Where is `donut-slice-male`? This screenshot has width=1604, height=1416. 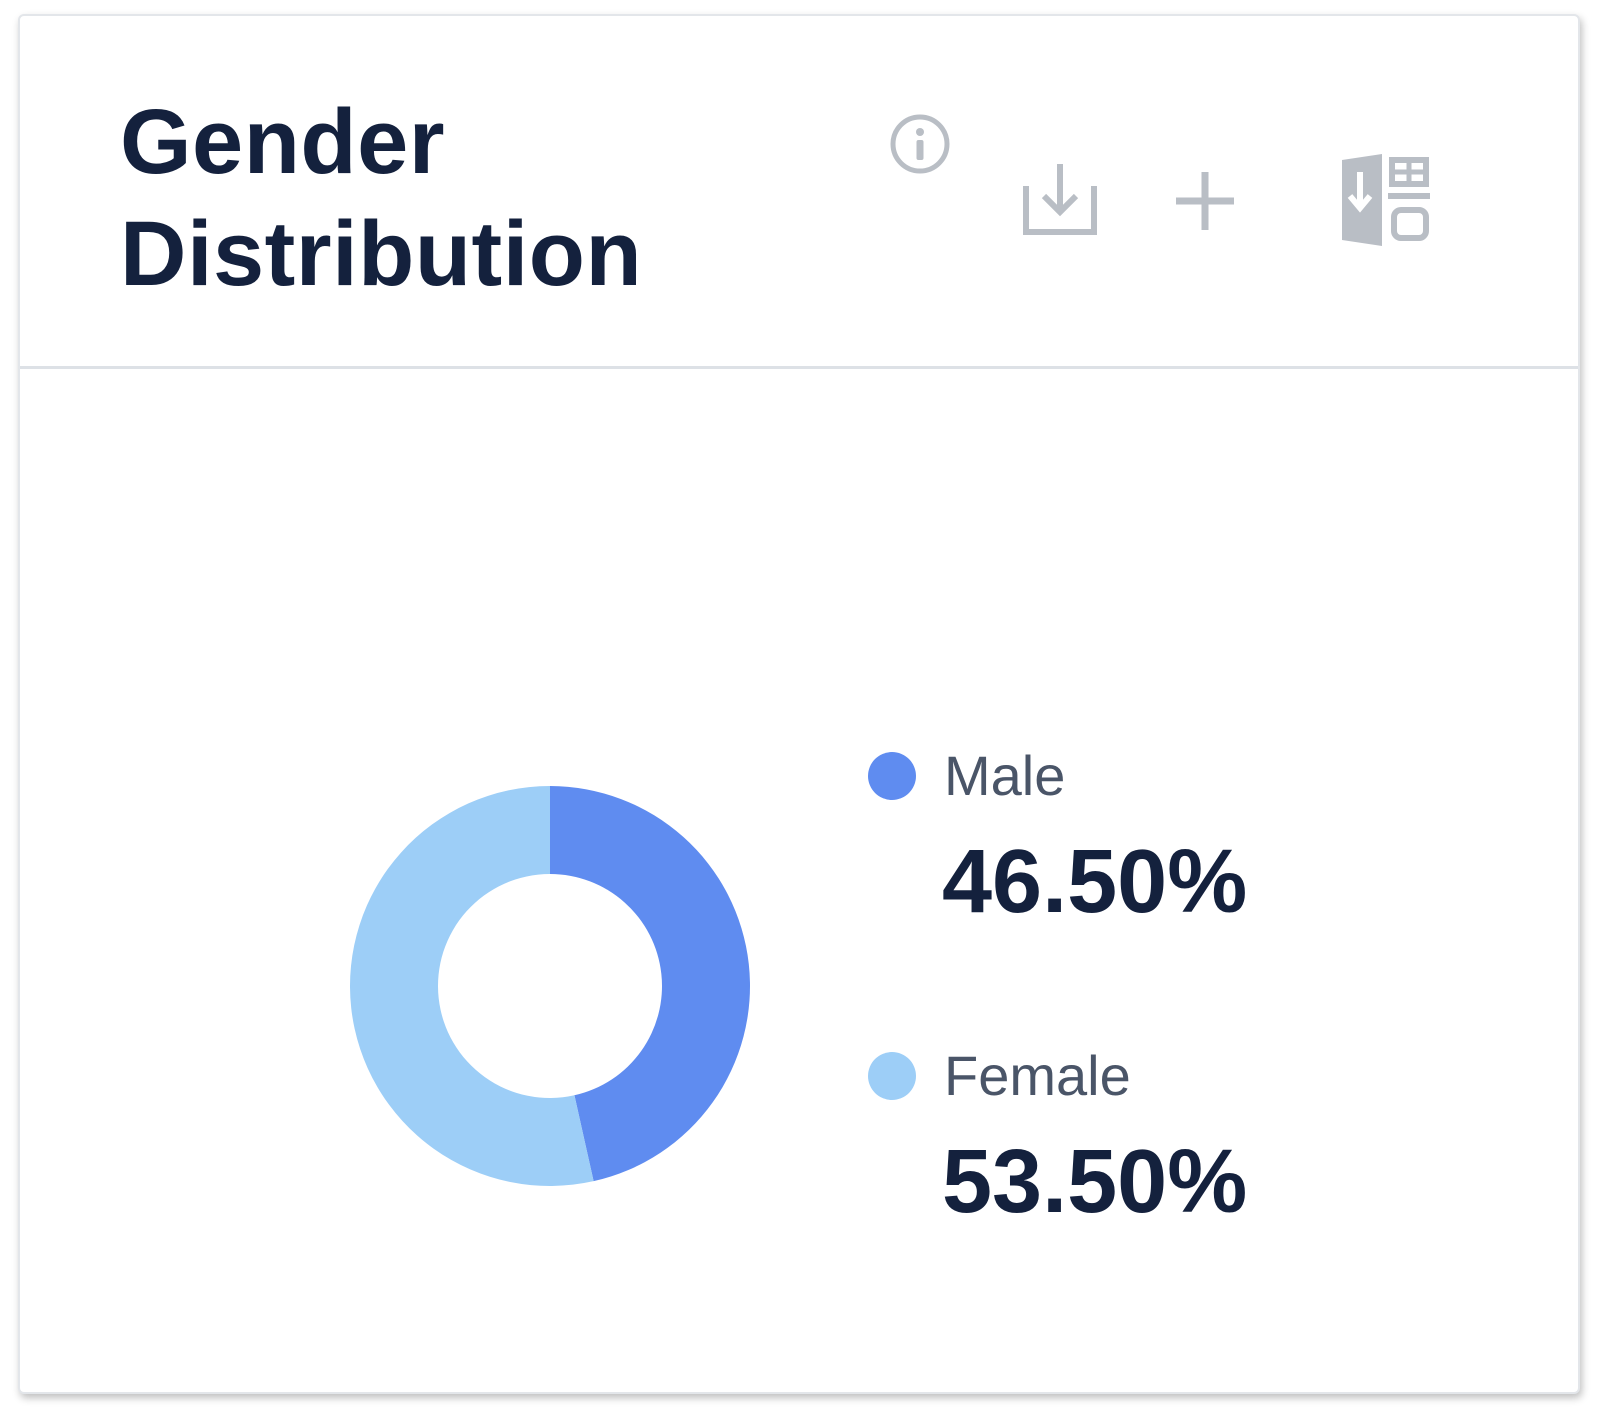 donut-slice-male is located at coordinates (650, 984).